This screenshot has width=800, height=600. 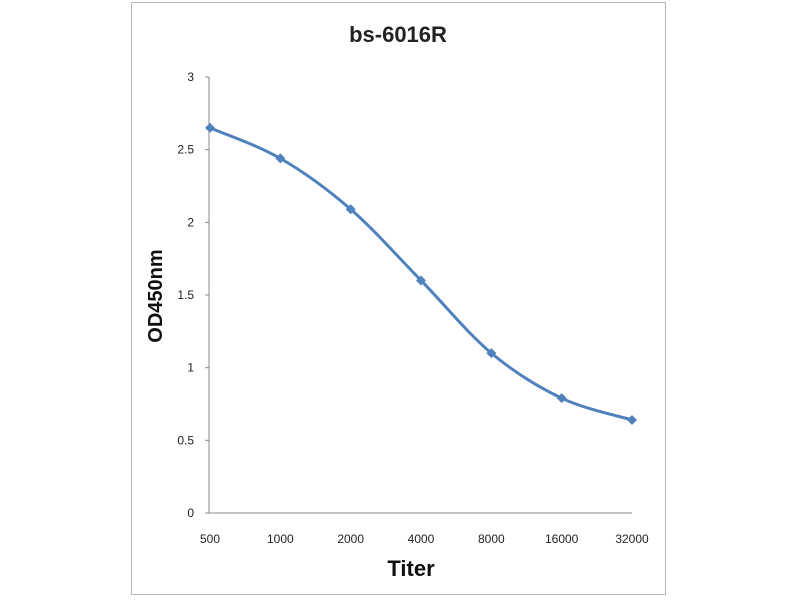 I want to click on x-tick-label: 2000, so click(x=350, y=539).